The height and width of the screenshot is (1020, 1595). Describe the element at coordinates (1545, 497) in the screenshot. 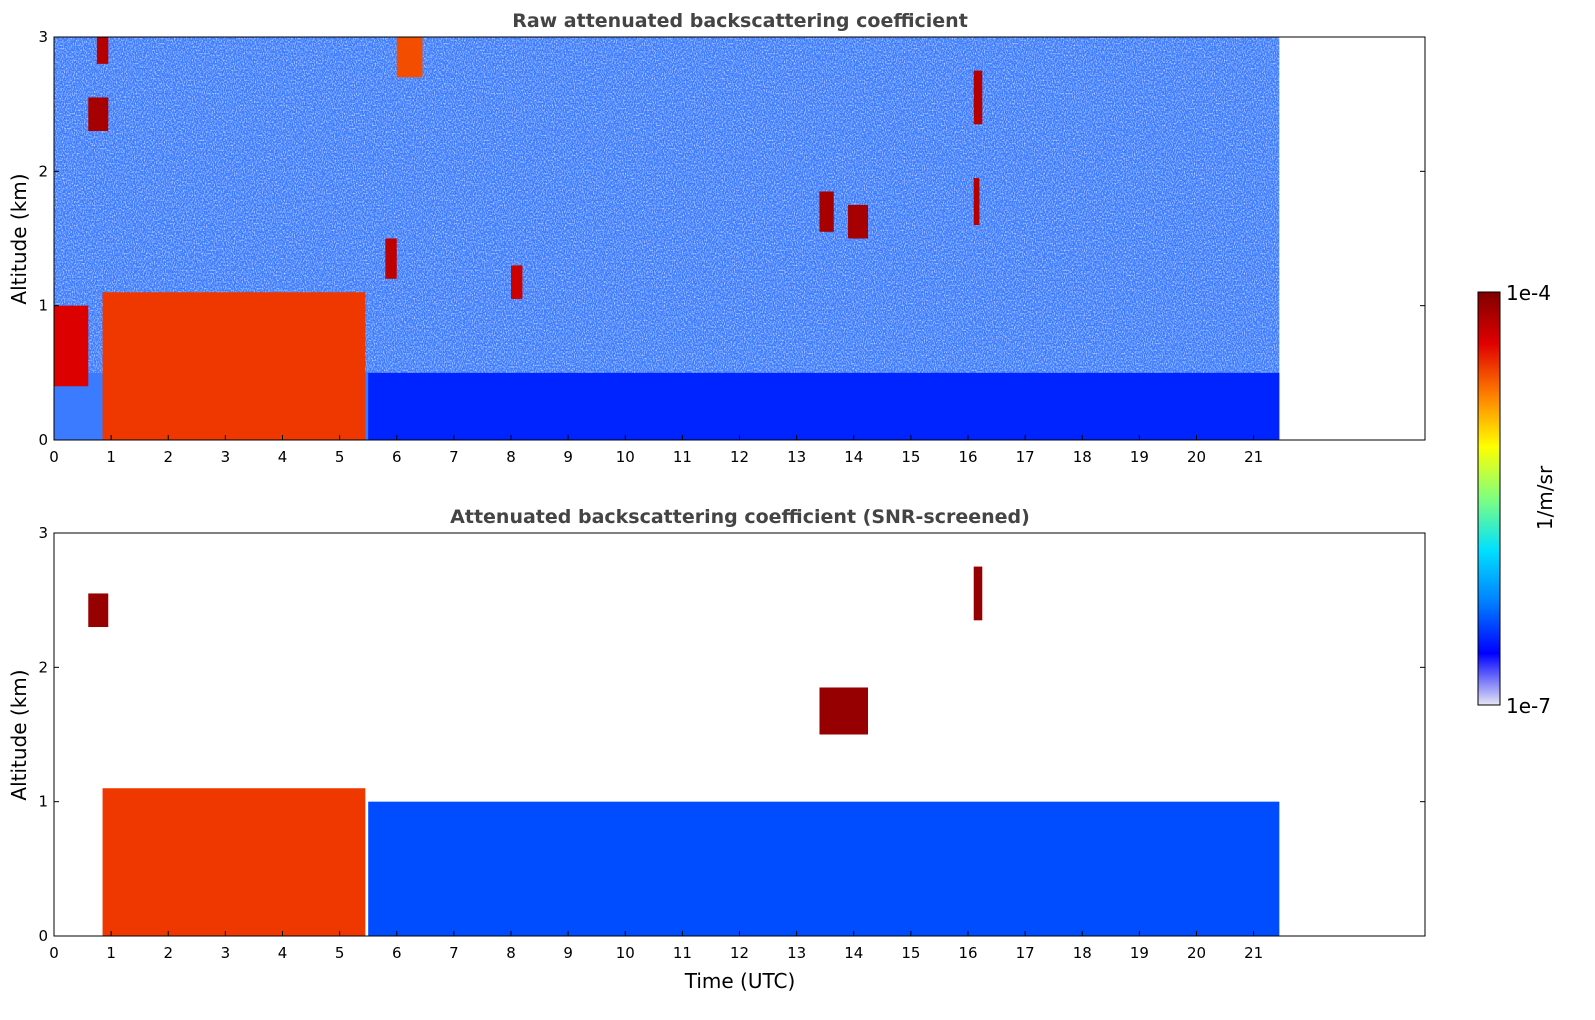

I see `colorbar-units-label: 1/m/sr` at that location.